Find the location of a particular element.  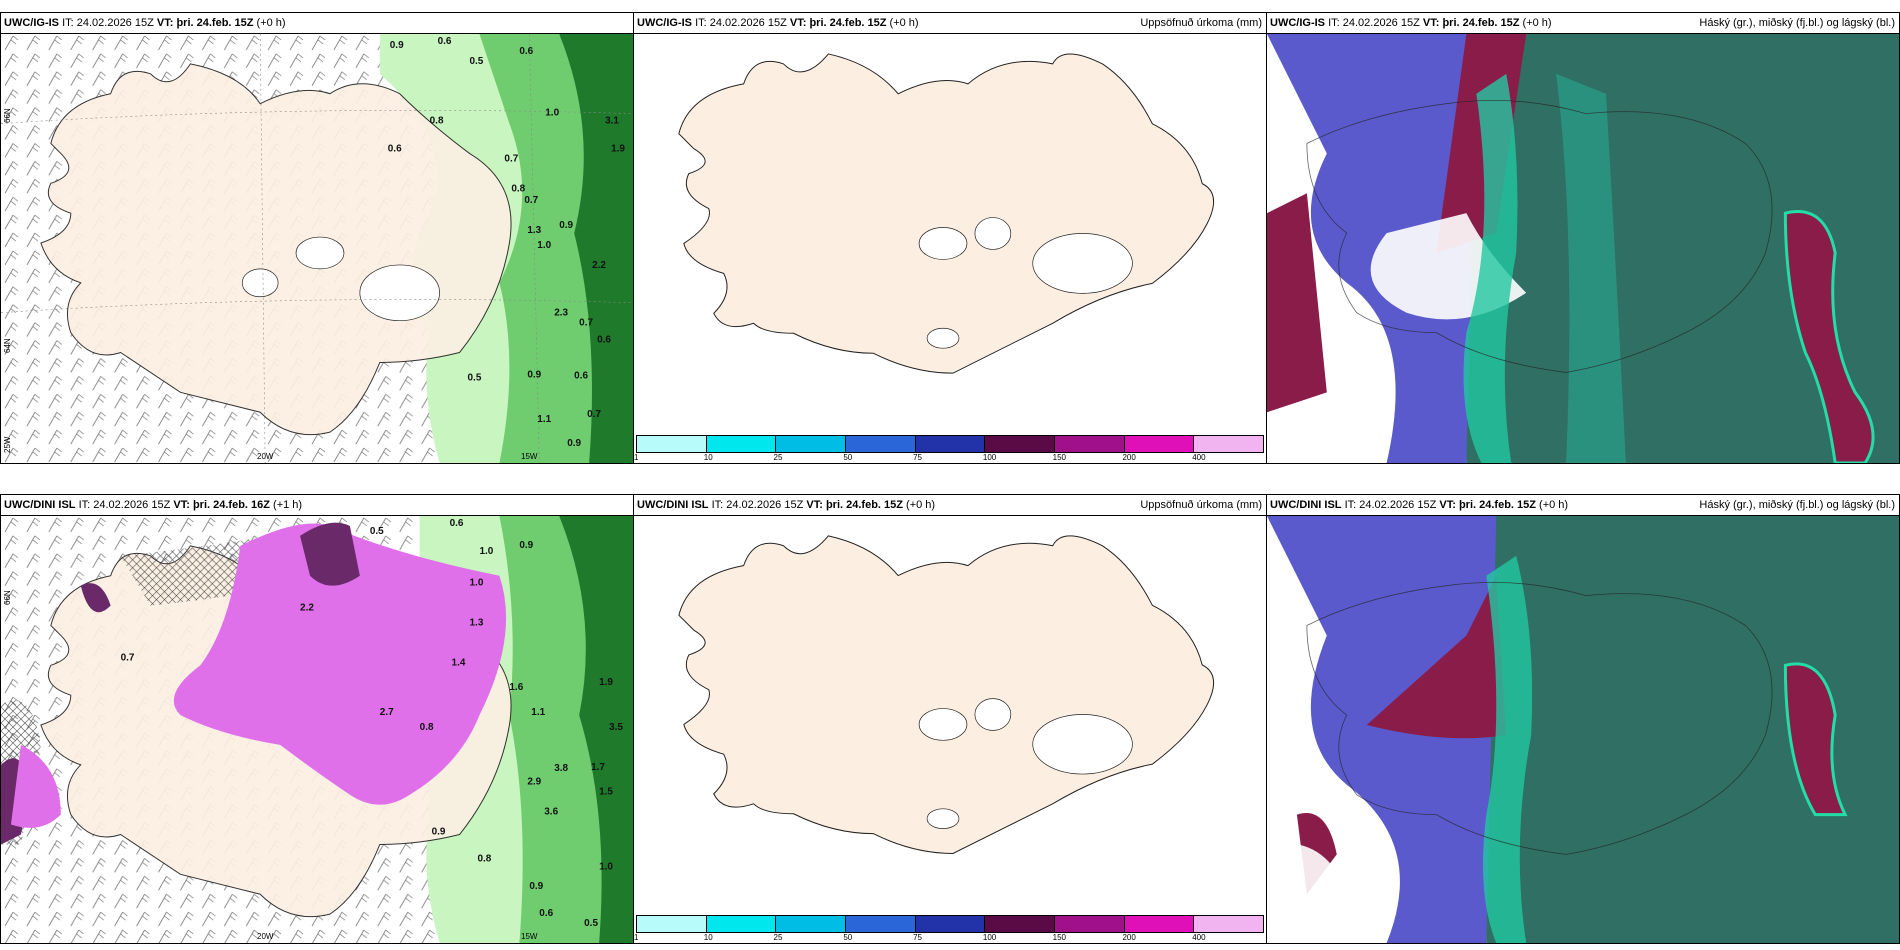

iceland-coastline is located at coordinates (1539, 718).